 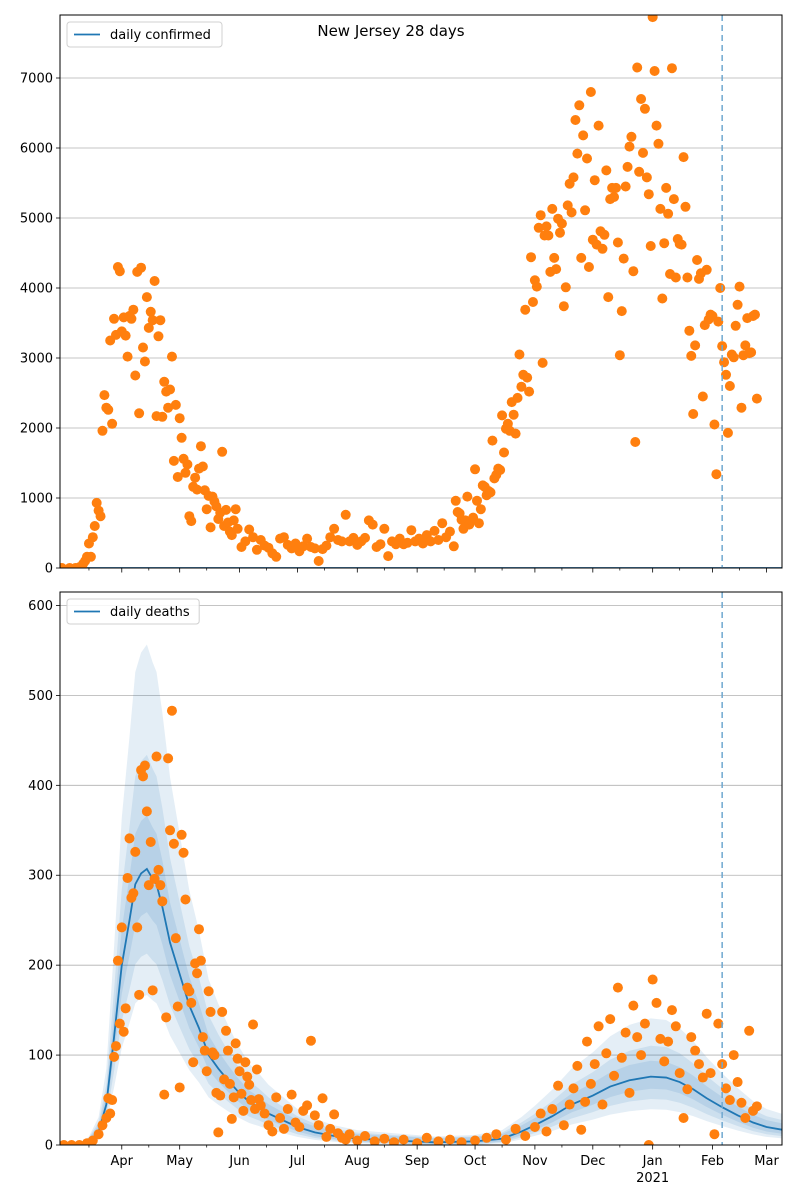 What do you see at coordinates (535, 1161) in the screenshot?
I see `x-tick-label: Nov` at bounding box center [535, 1161].